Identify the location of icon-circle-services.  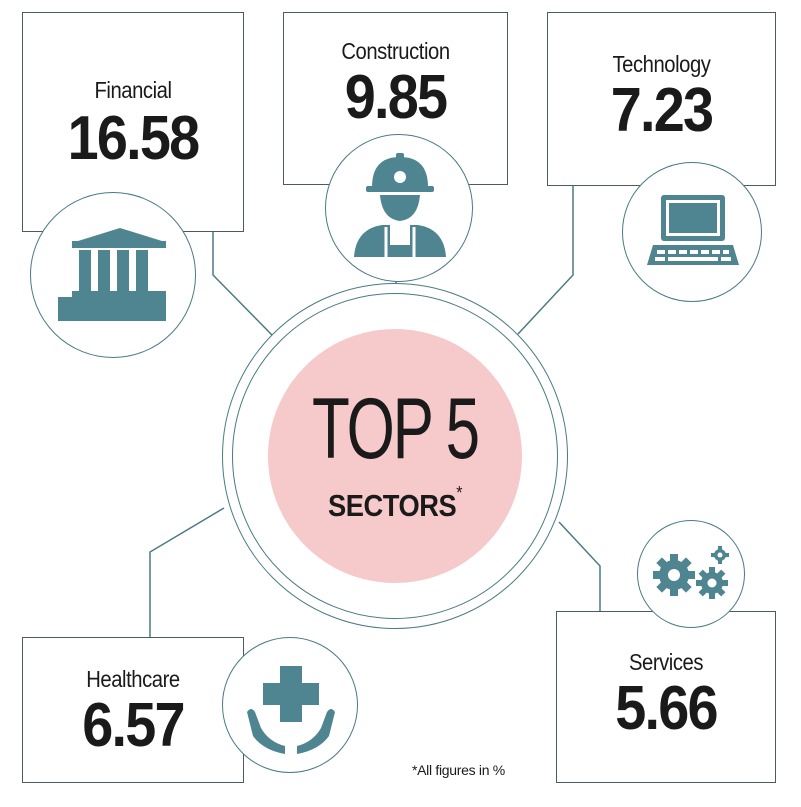
(691, 574).